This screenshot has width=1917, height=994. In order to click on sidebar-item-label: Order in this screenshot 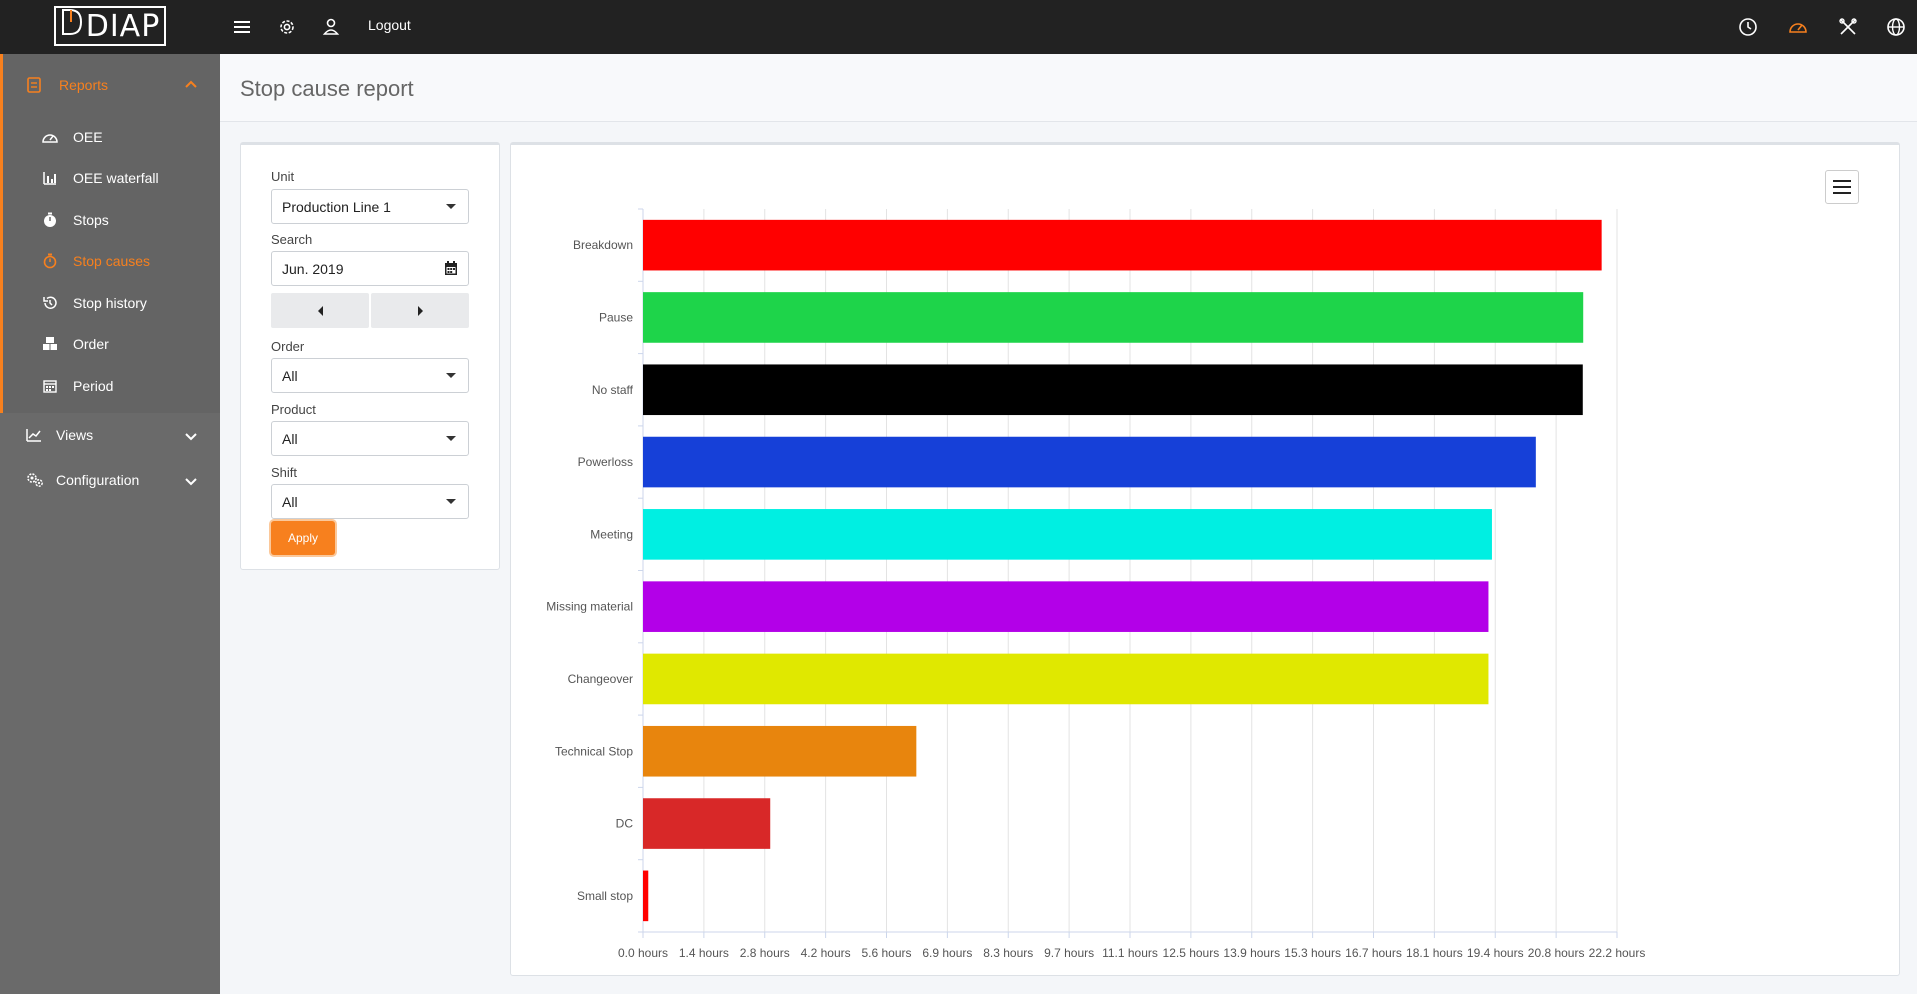, I will do `click(91, 344)`.